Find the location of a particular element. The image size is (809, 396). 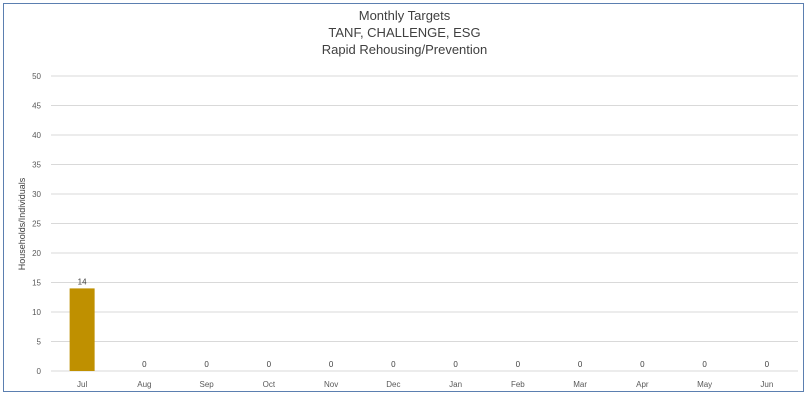

data-label-may: 0 is located at coordinates (704, 364).